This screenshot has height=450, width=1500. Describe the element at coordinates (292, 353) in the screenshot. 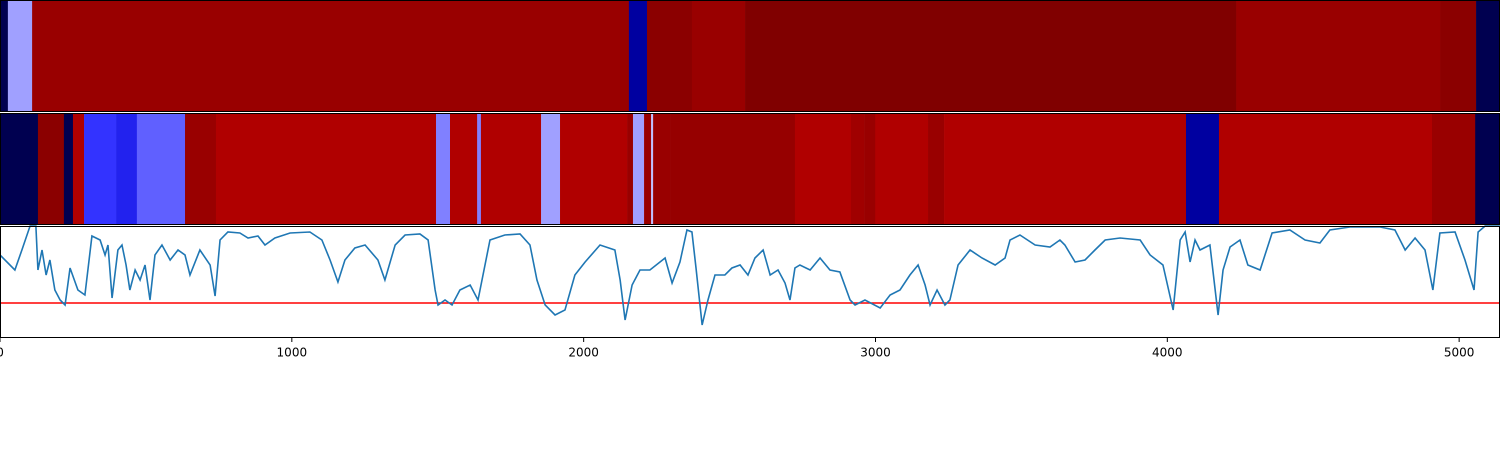

I see `x-tick-label: 1000` at that location.